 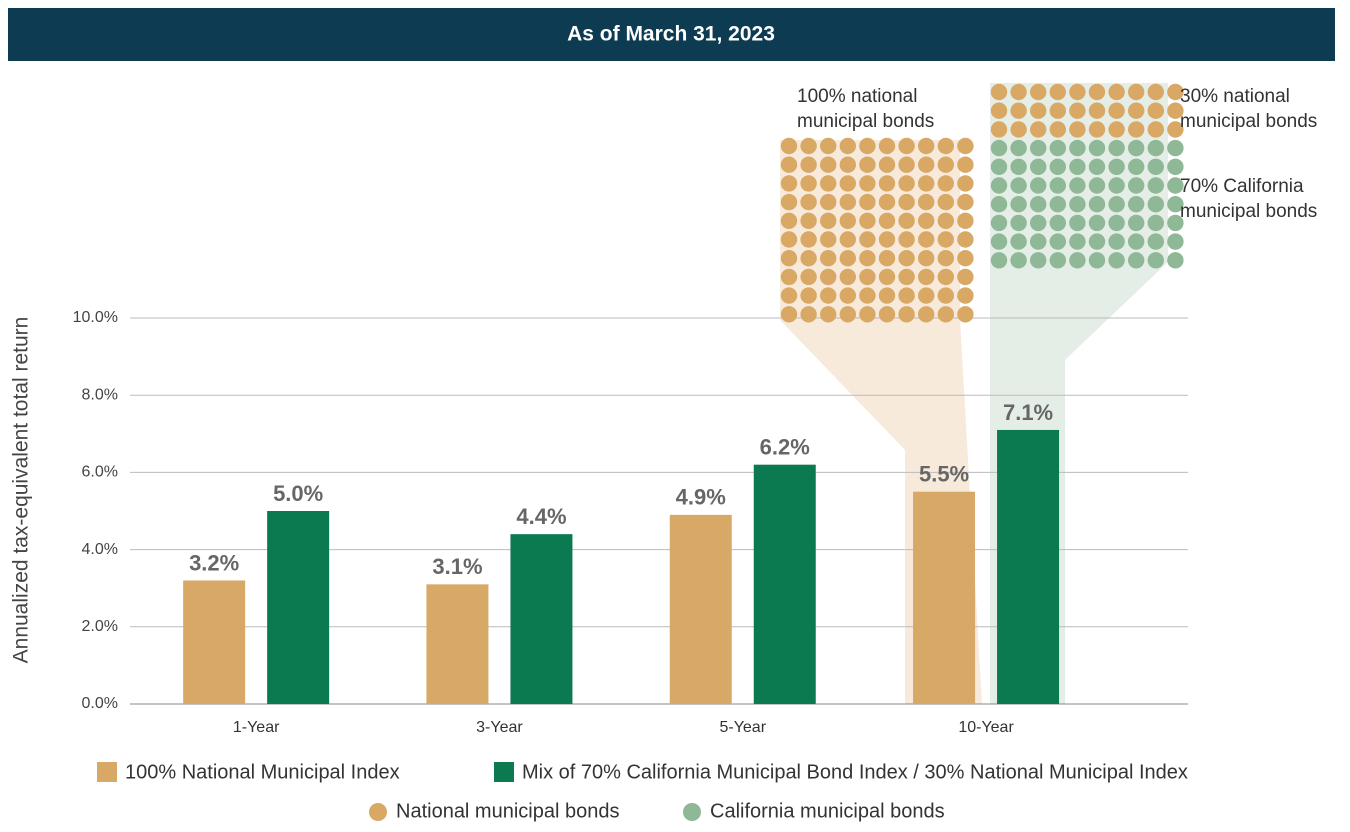 What do you see at coordinates (95, 317) in the screenshot?
I see `y-tick-label: 10.0%` at bounding box center [95, 317].